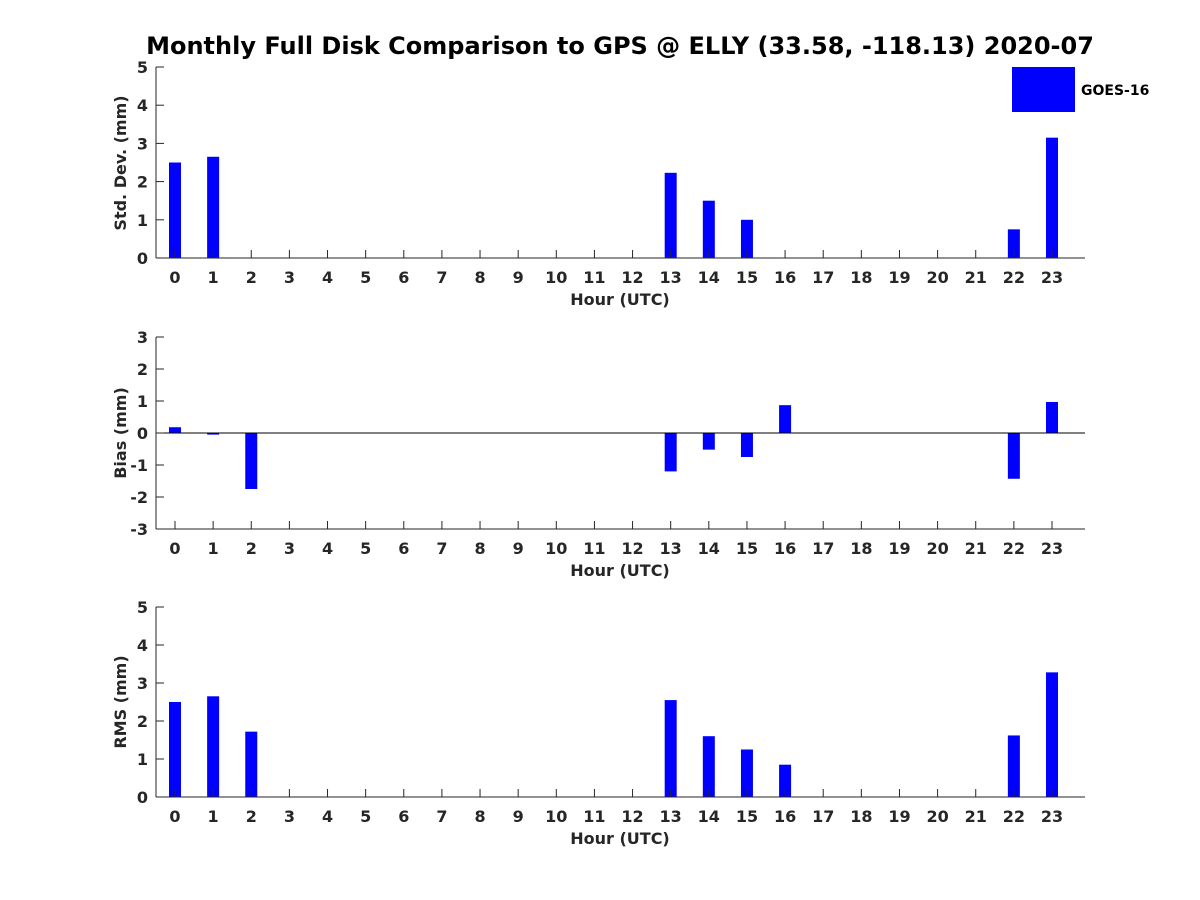  What do you see at coordinates (142, 645) in the screenshot?
I see `rms-y-tick-label: 4` at bounding box center [142, 645].